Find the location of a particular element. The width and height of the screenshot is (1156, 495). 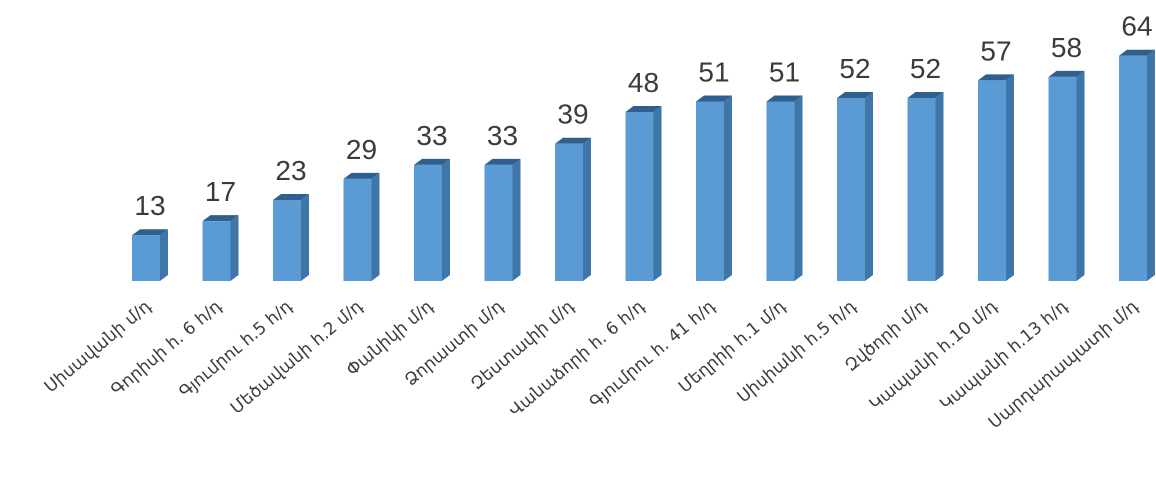

data-label: 23 is located at coordinates (290, 170).